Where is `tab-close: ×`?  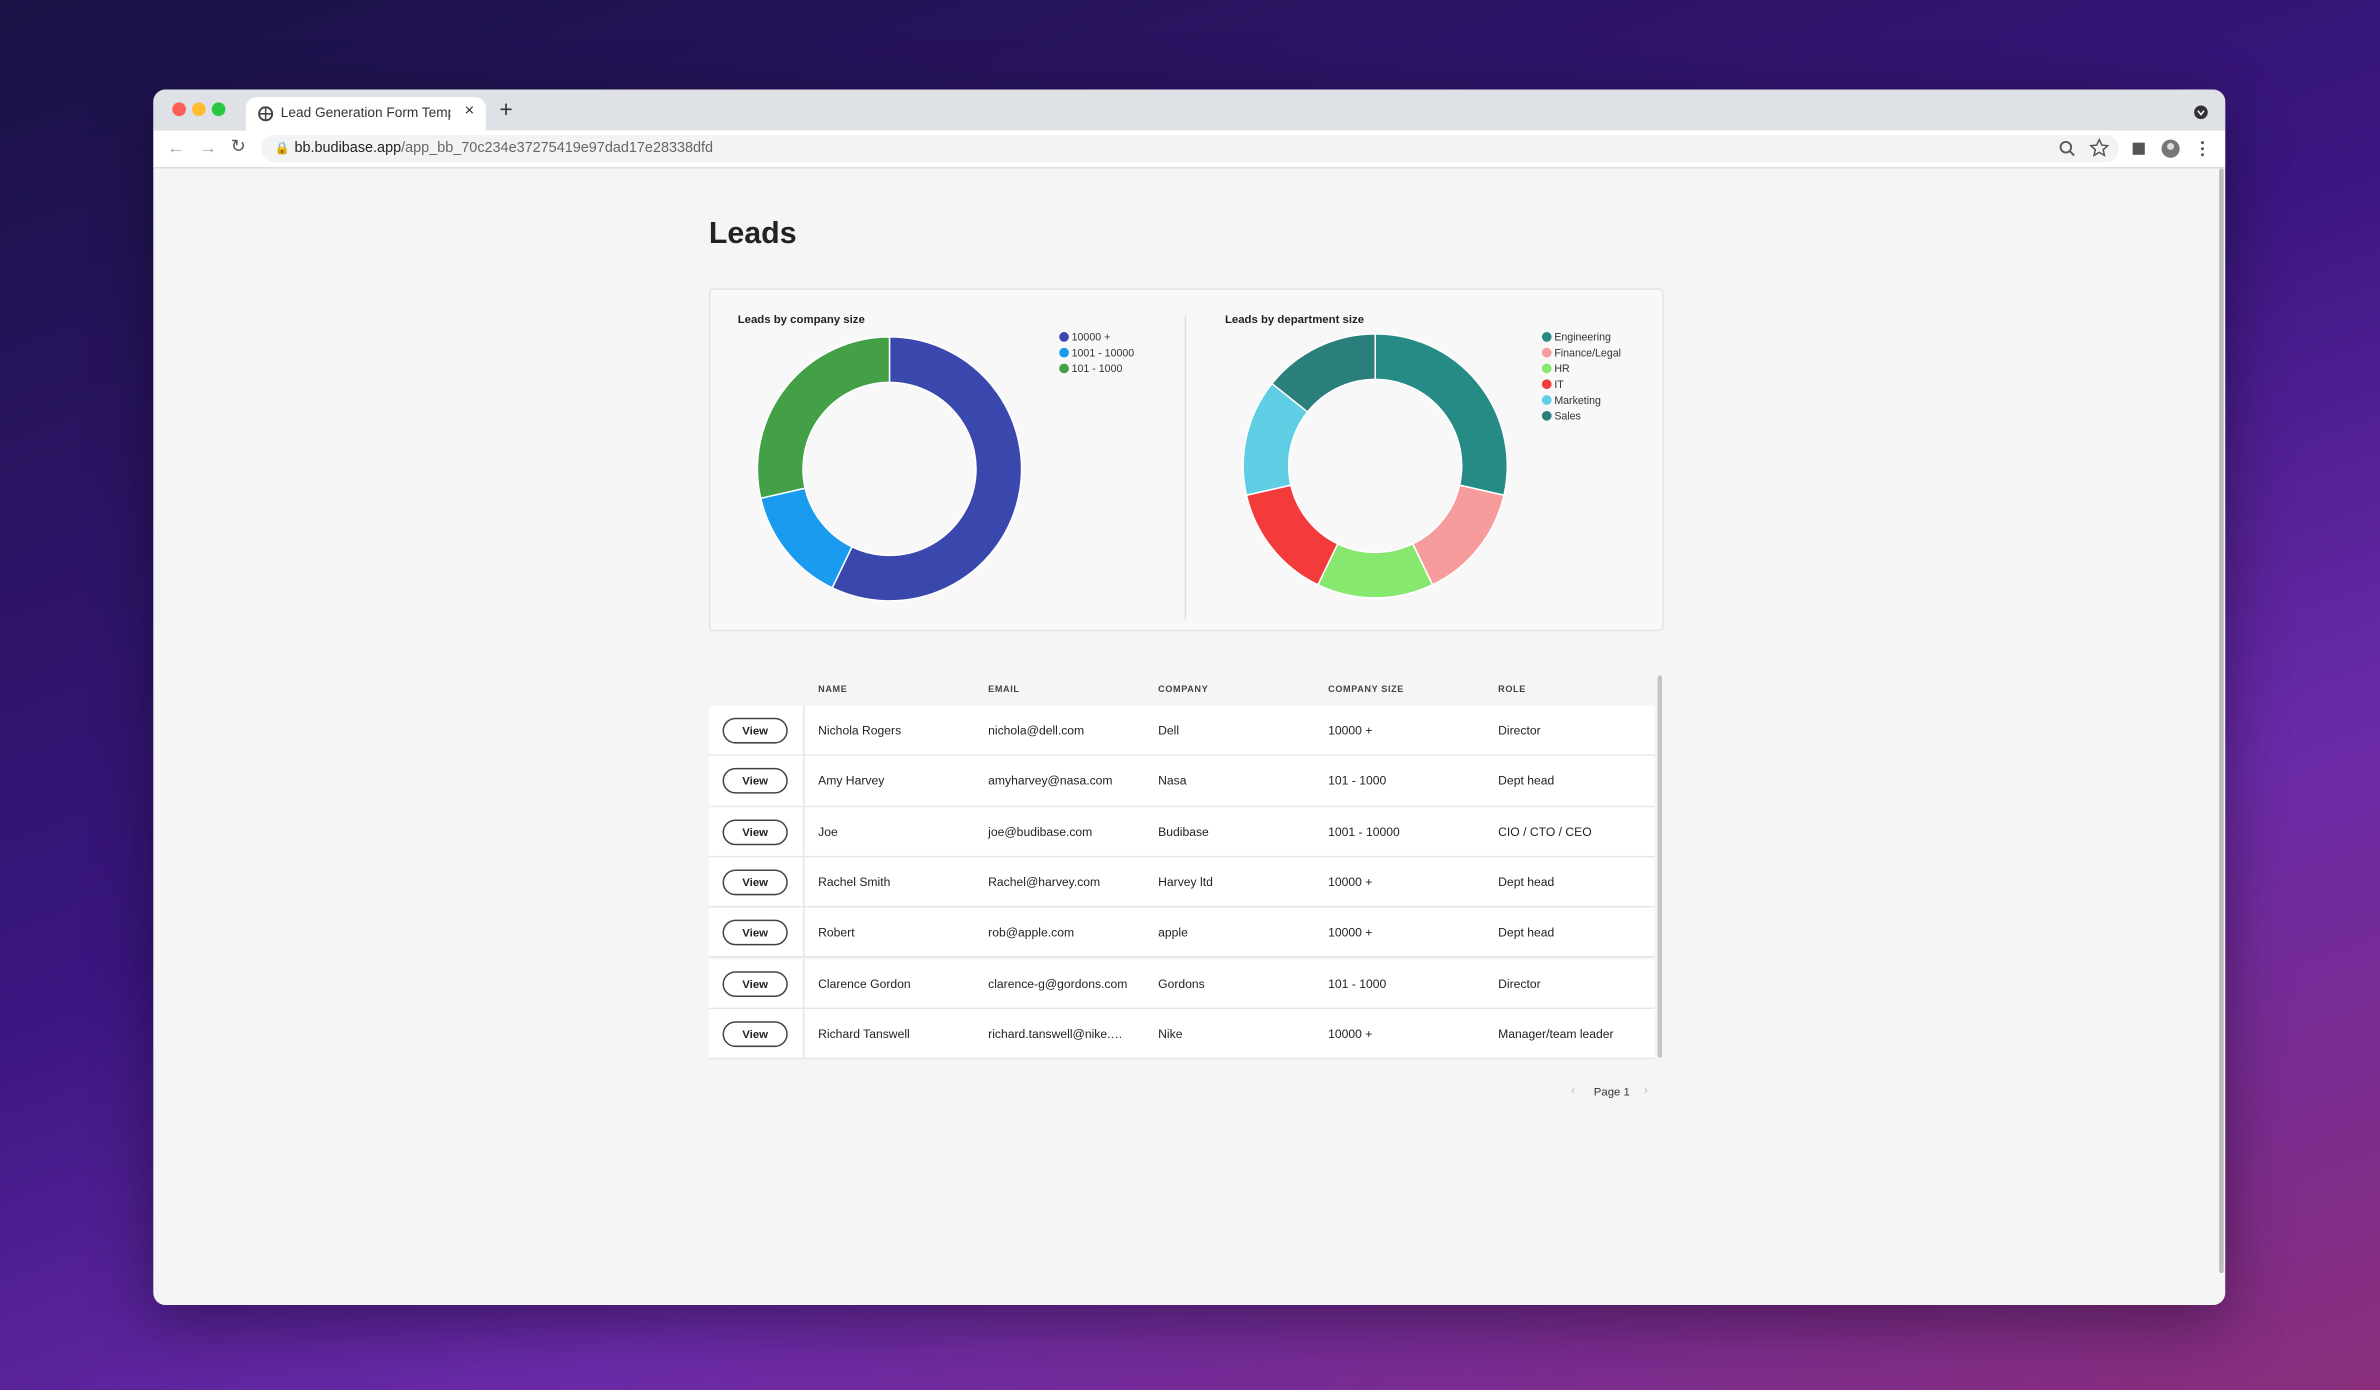
tab-close: × is located at coordinates (469, 110).